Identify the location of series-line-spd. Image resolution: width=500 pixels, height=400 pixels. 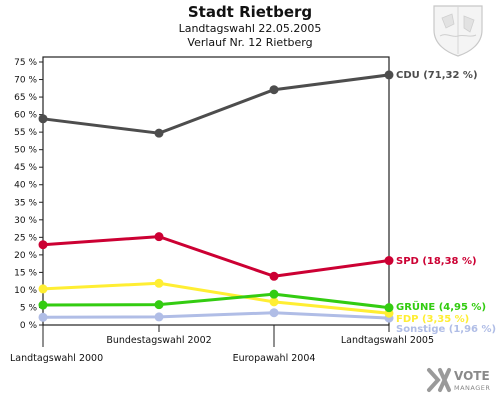
(216, 256).